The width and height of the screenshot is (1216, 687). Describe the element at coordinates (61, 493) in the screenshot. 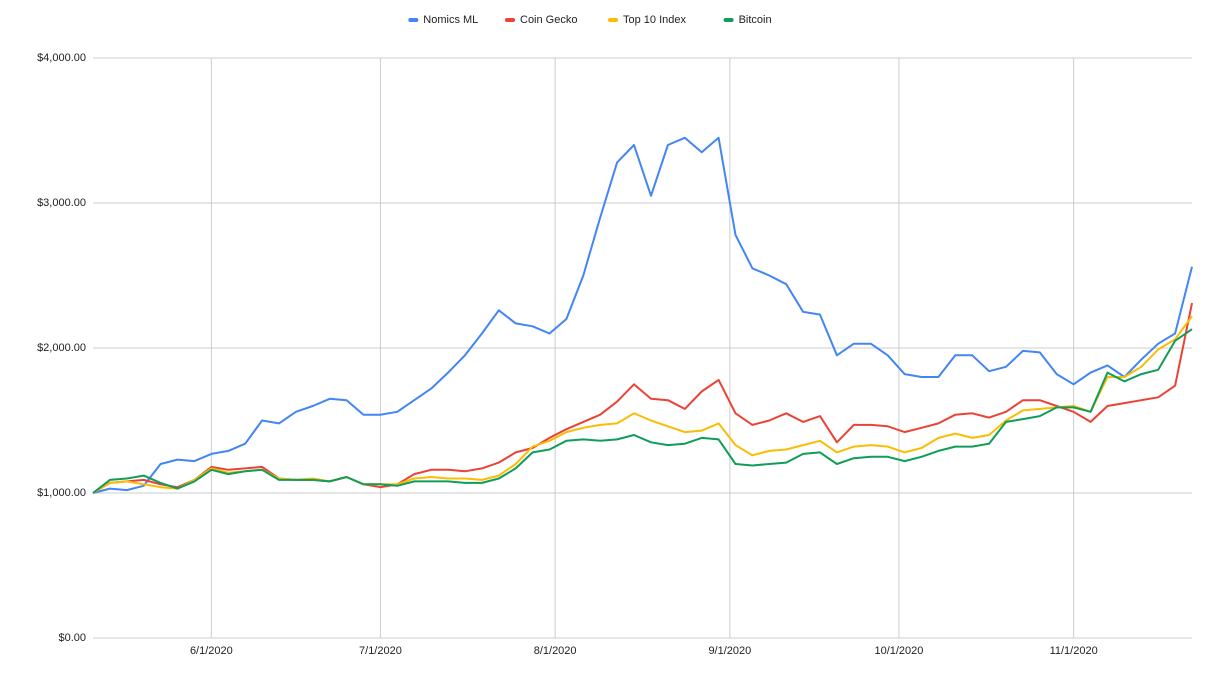

I see `y-tick-label: $1,000.00` at that location.